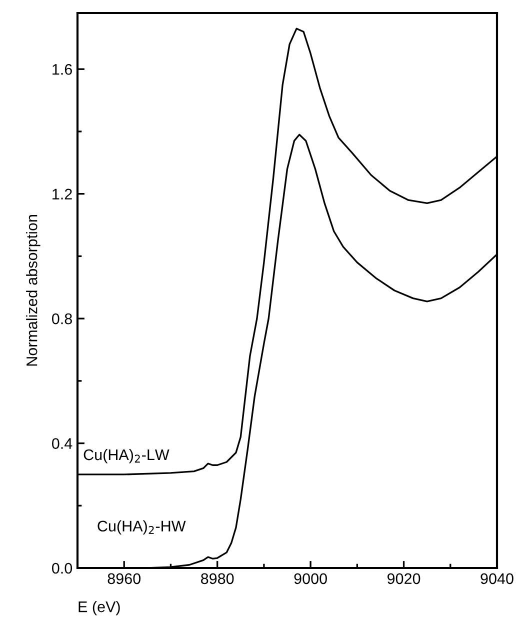 This screenshot has width=517, height=627. I want to click on x-axis-title: E (eV), so click(99, 608).